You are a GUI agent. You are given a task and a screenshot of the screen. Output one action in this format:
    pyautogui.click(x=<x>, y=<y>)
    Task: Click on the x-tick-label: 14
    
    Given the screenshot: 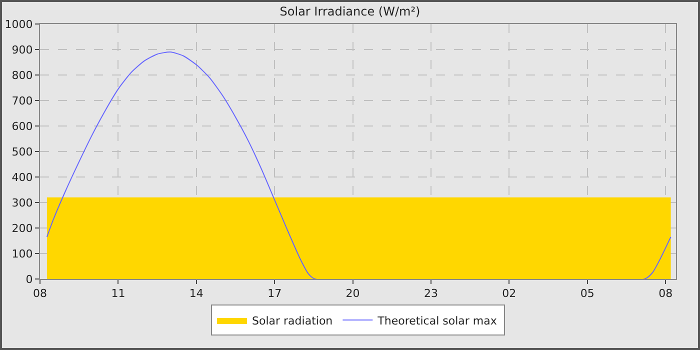 What is the action you would take?
    pyautogui.click(x=196, y=293)
    